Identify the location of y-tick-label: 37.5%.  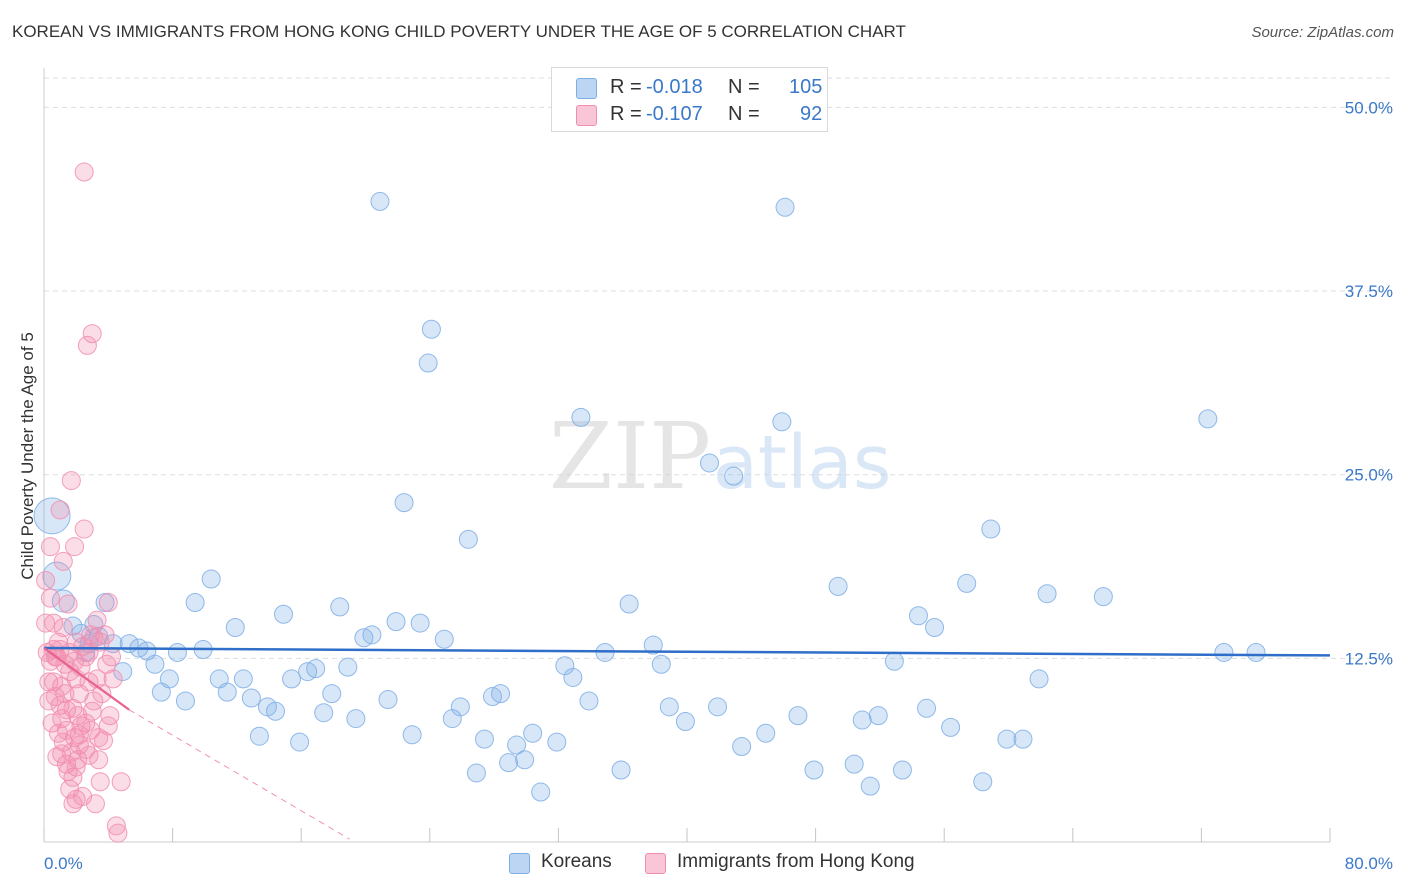
(1369, 291).